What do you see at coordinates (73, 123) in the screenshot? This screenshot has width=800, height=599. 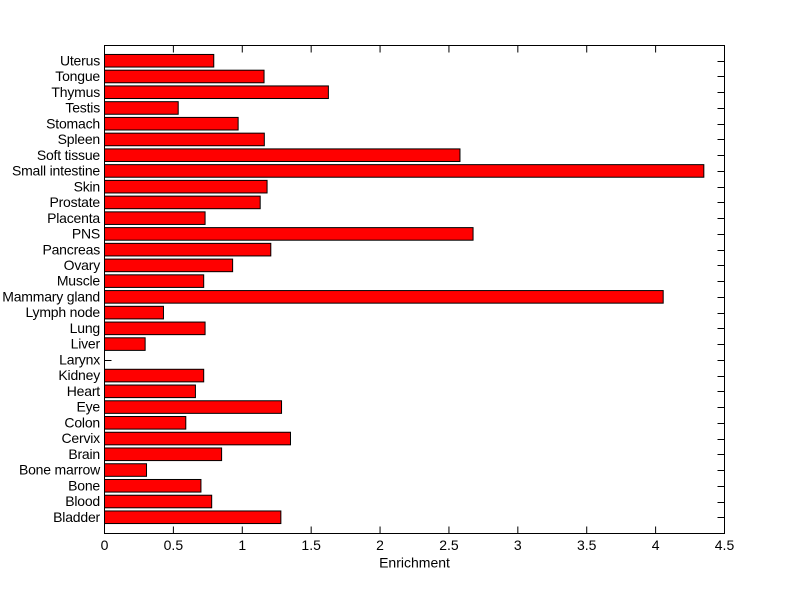 I see `svg-text: Stomach` at bounding box center [73, 123].